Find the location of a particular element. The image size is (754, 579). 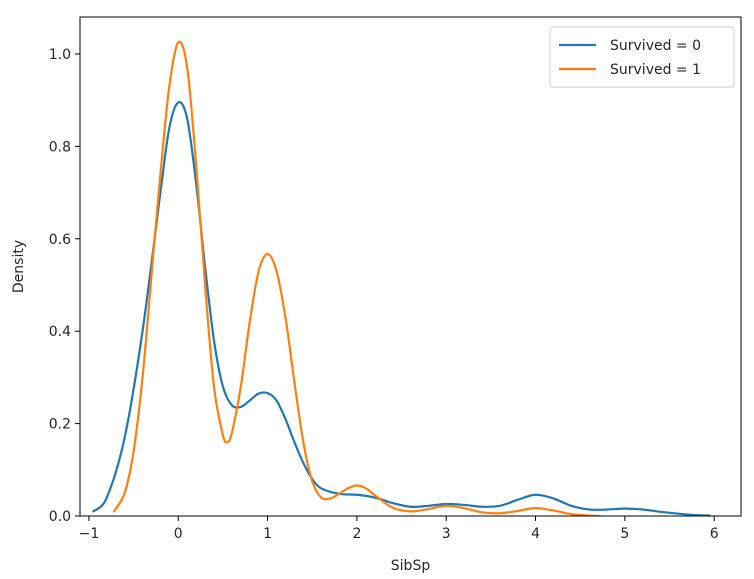

x-tick-label: 5 is located at coordinates (624, 534).